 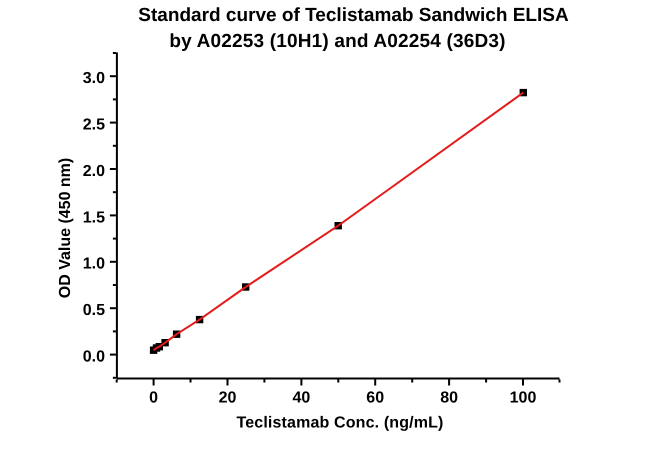 What do you see at coordinates (94, 310) in the screenshot?
I see `svg-text: 0.5` at bounding box center [94, 310].